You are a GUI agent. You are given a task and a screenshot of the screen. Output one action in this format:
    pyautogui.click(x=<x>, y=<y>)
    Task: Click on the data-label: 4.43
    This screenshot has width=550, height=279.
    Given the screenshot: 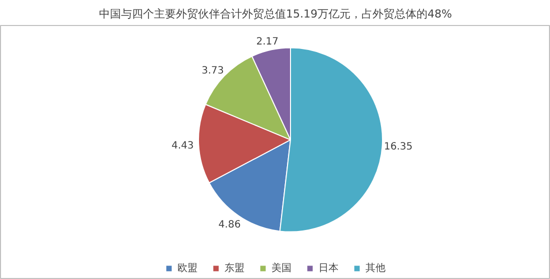 What is the action you would take?
    pyautogui.click(x=182, y=146)
    